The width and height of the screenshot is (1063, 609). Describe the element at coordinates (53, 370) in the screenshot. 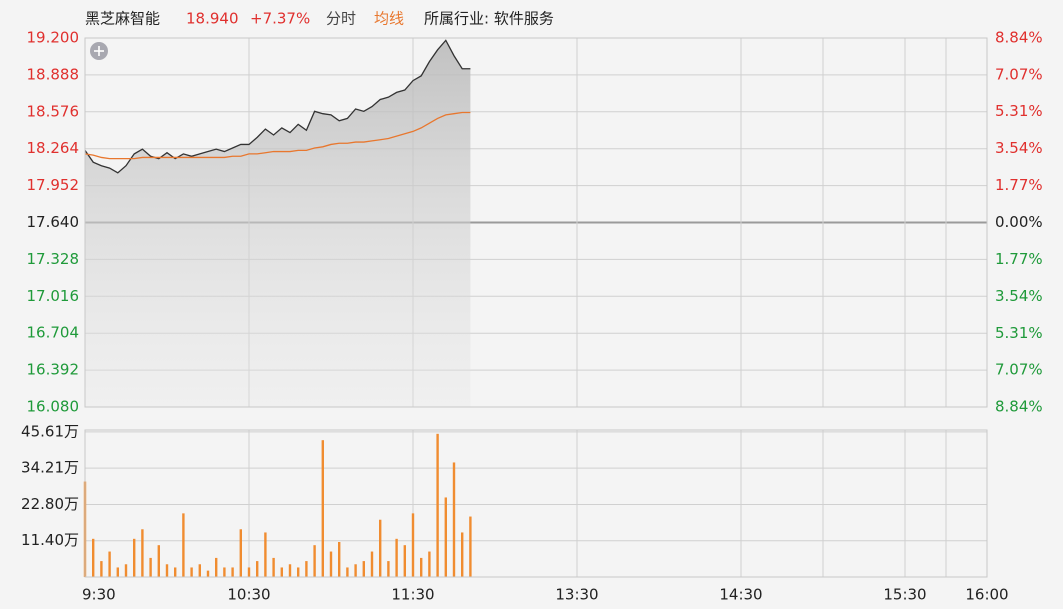

I see `y-tick-label: 16.392` at that location.